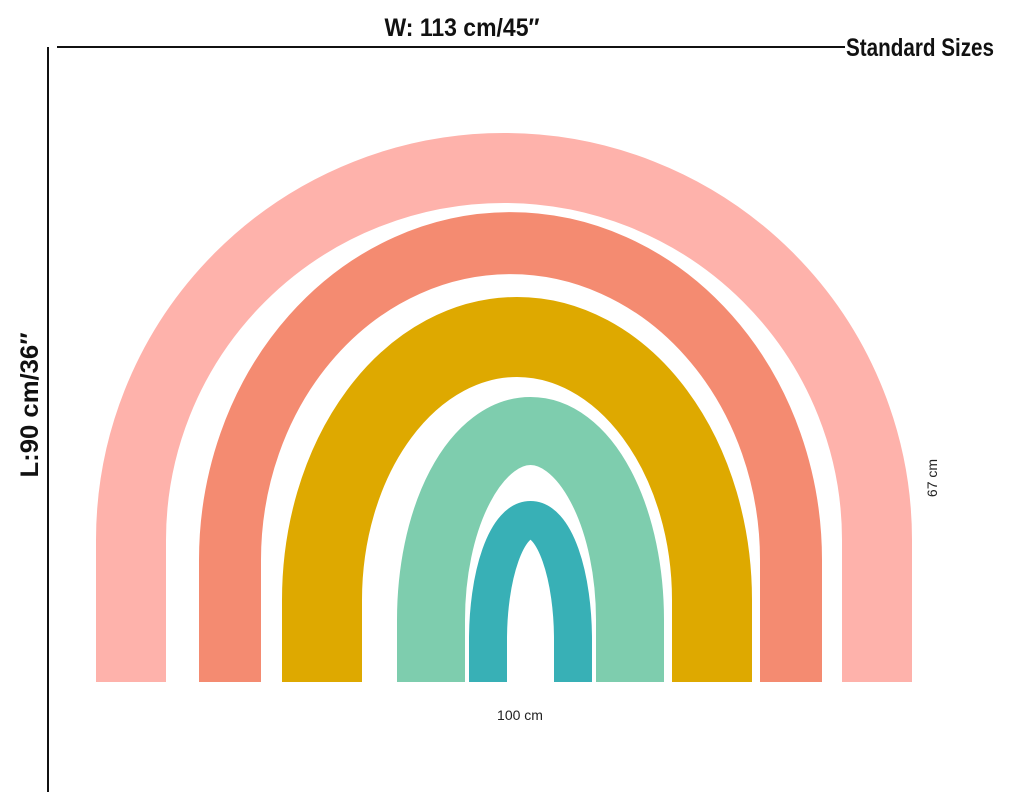  I want to click on width-label: W: 113 cm/45″, so click(462, 28).